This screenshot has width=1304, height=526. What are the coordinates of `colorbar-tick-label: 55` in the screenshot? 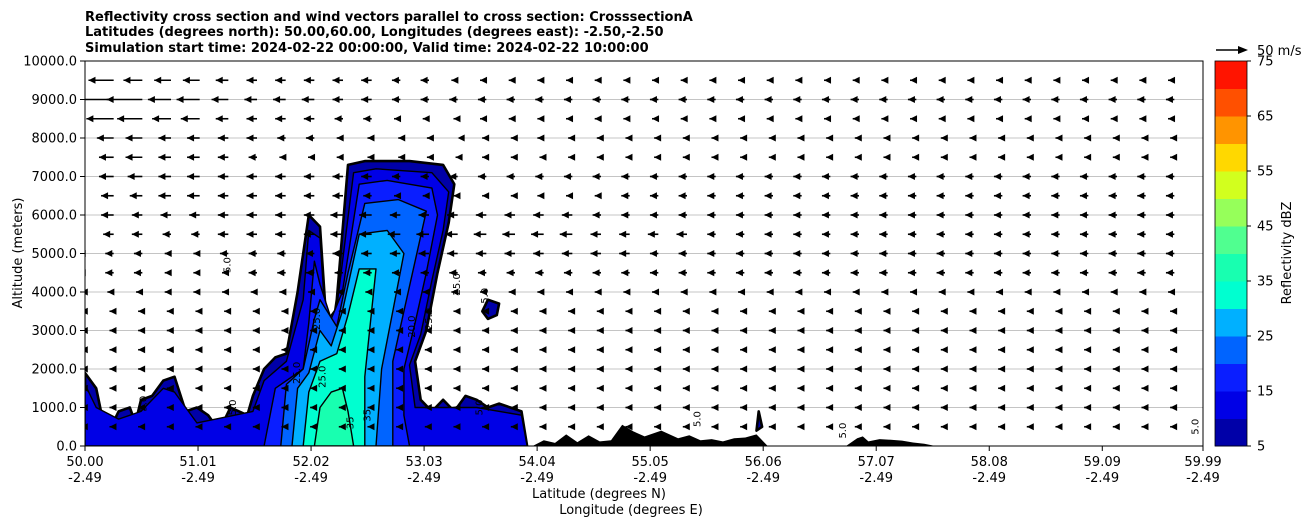 It's located at (1265, 172).